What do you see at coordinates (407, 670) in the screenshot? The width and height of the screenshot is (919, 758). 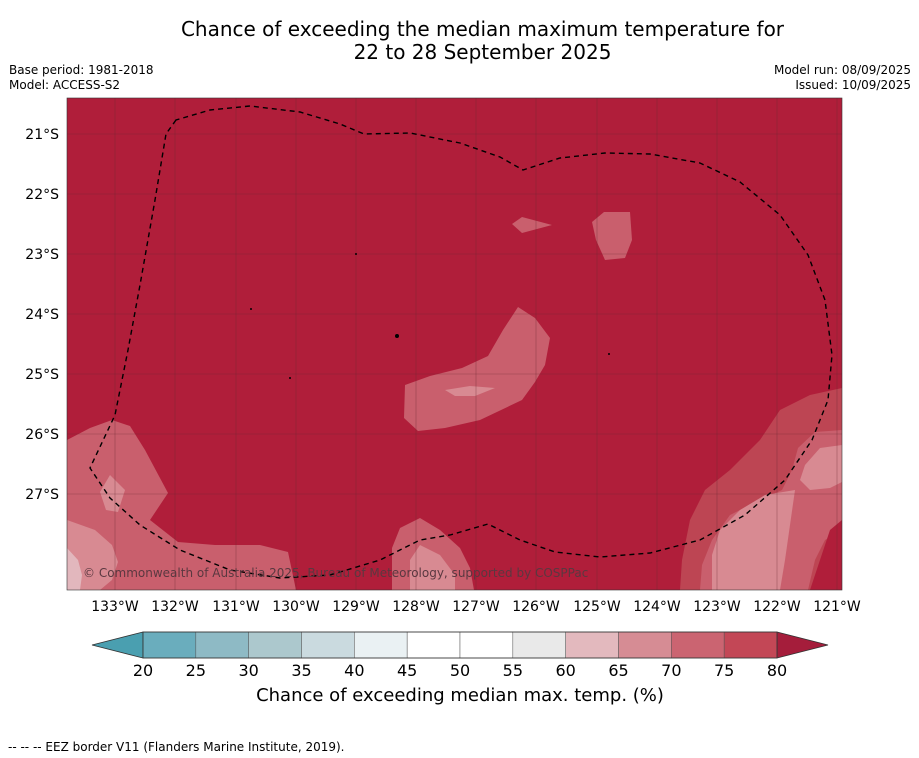 I see `colorbar-tick-label: 45` at bounding box center [407, 670].